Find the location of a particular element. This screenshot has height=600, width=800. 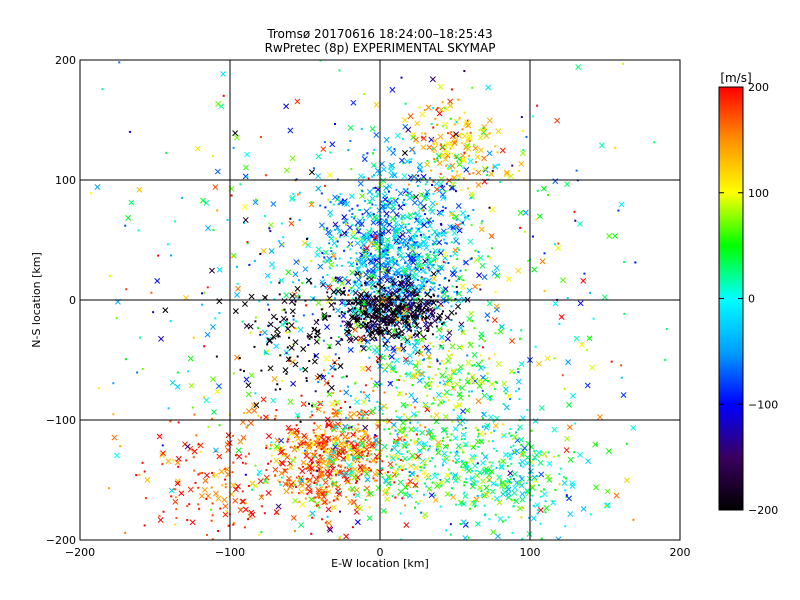

y-tick-label: −200 is located at coordinates (61, 540).